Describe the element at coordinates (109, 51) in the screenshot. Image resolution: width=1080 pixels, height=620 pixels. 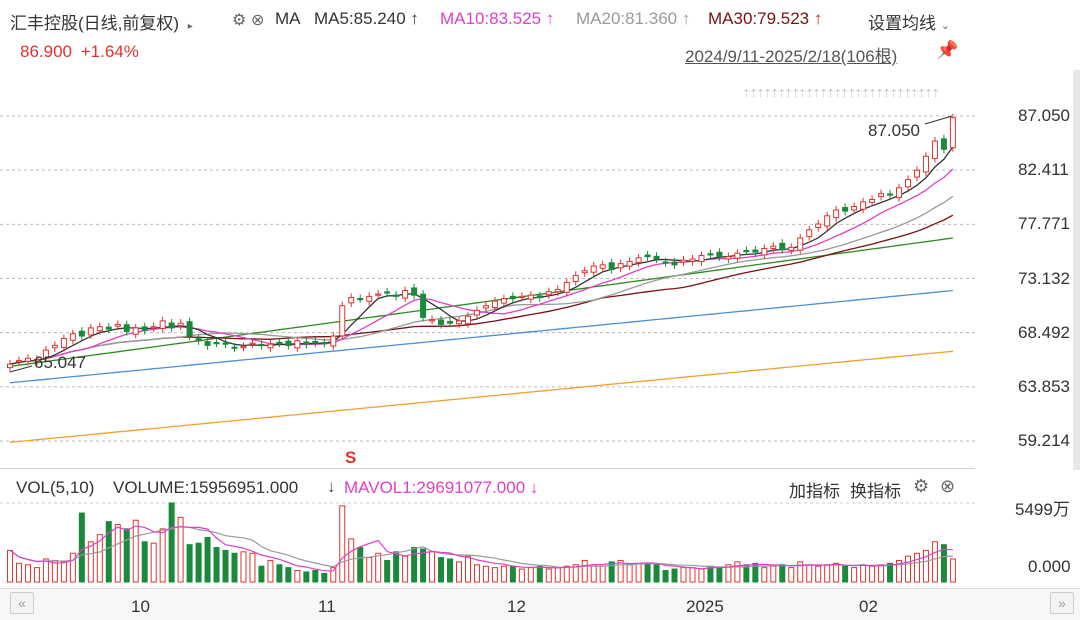
I see `change-percent: +1.64%` at that location.